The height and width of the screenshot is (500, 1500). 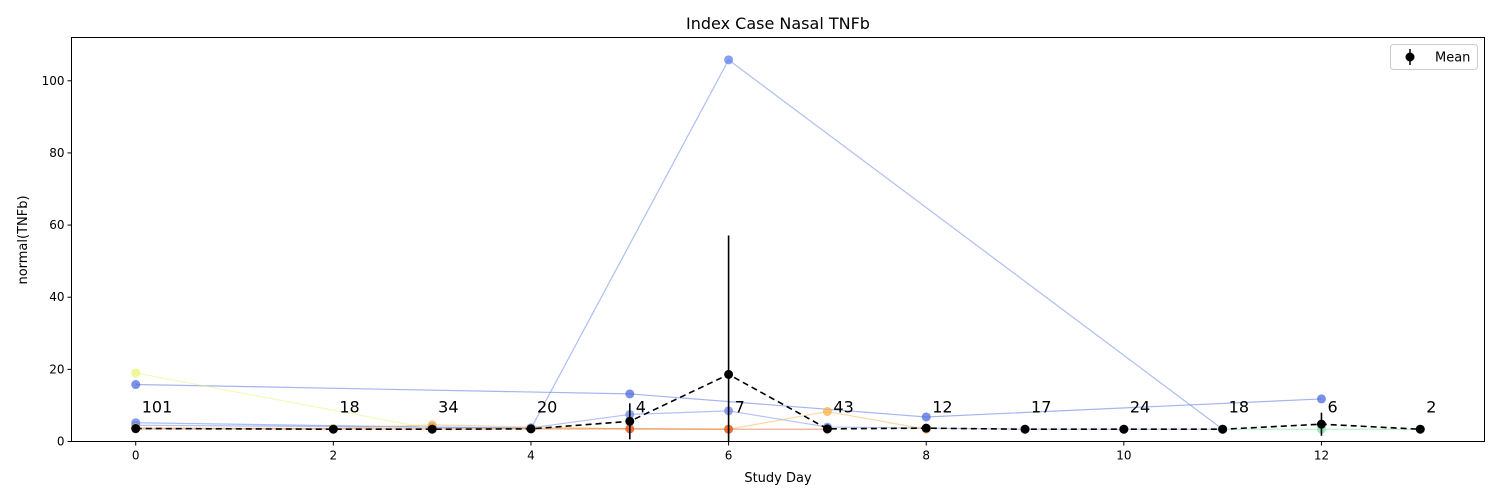 I want to click on count-annotation: 6, so click(x=1332, y=407).